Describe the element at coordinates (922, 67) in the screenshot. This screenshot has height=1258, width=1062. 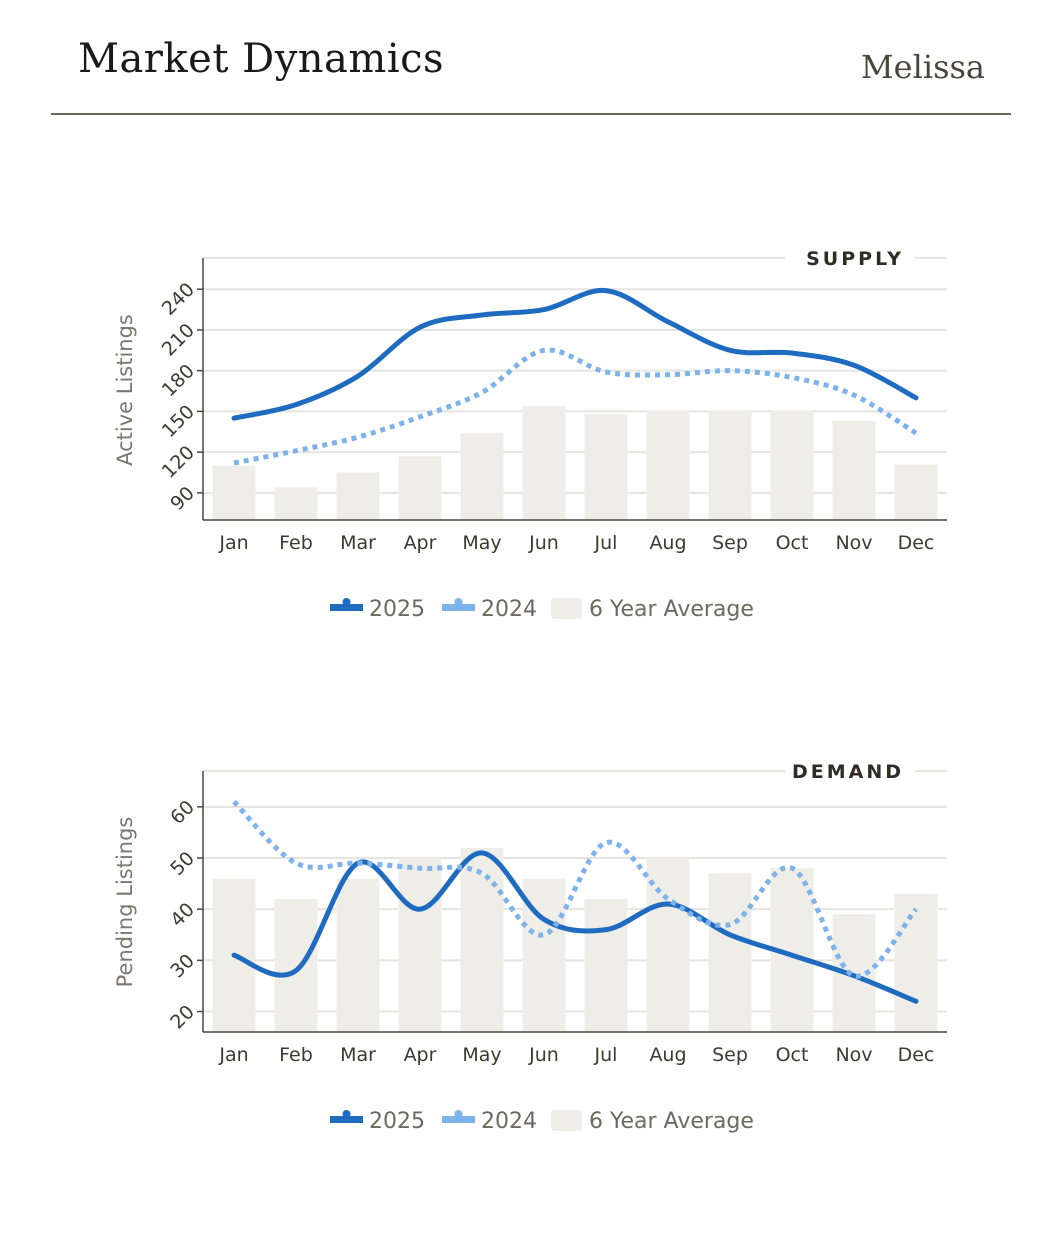
I see `author-name: Melissa` at that location.